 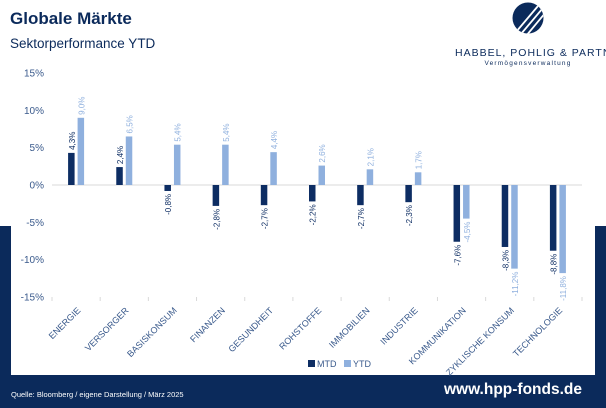 I want to click on category-label: VERSORGER, so click(x=107, y=329).